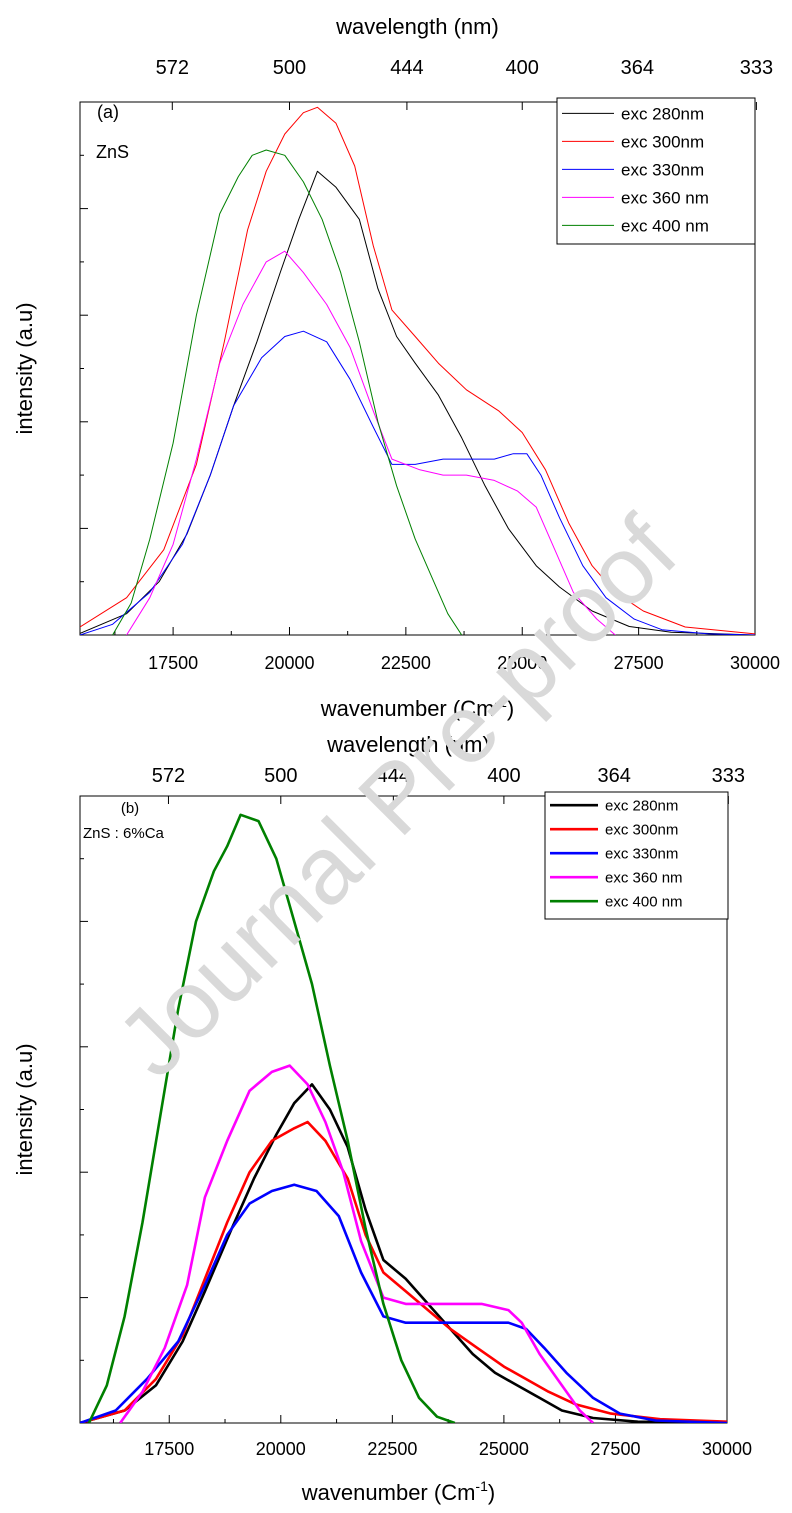 Image resolution: width=792 pixels, height=1513 pixels. I want to click on series-line-exc-360-nm, so click(356, 1243).